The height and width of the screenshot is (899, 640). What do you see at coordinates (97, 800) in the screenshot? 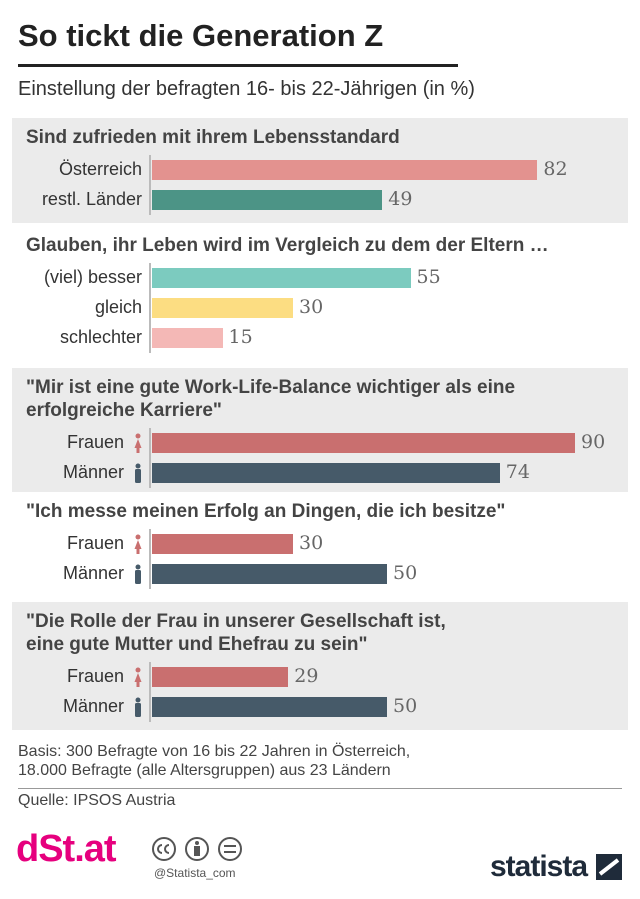
I see `source: Quelle: IPSOS Austria` at bounding box center [97, 800].